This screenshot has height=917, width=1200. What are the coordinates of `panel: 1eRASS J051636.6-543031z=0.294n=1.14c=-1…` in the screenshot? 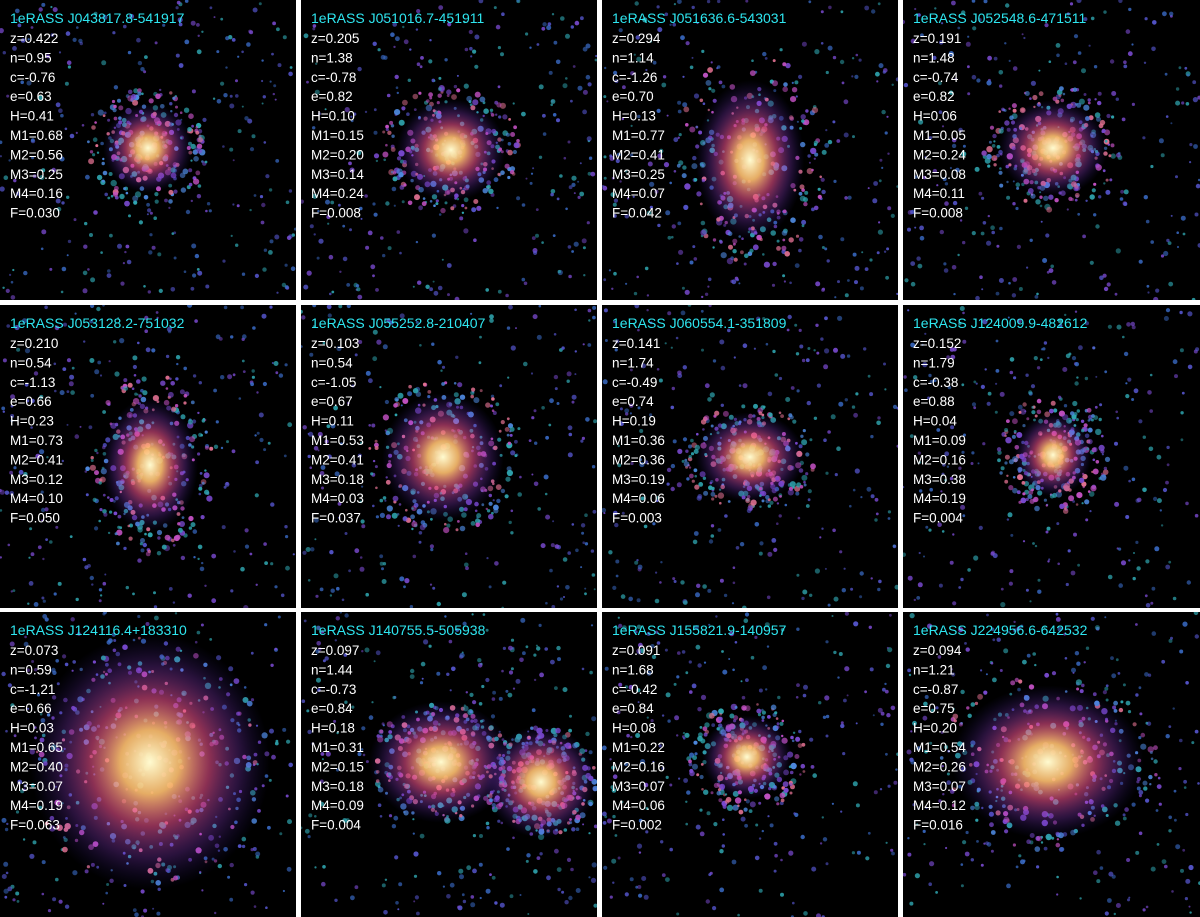 It's located at (750, 150).